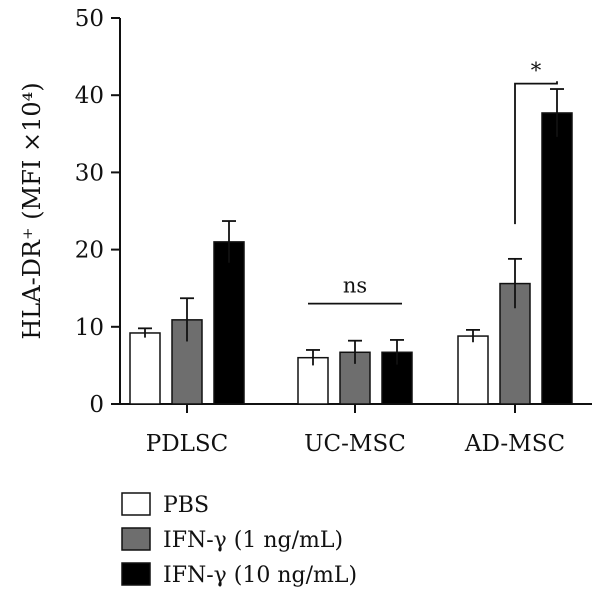 The width and height of the screenshot is (600, 597). What do you see at coordinates (260, 575) in the screenshot?
I see `legend-label: IFN-γ (10 ng/mL)` at bounding box center [260, 575].